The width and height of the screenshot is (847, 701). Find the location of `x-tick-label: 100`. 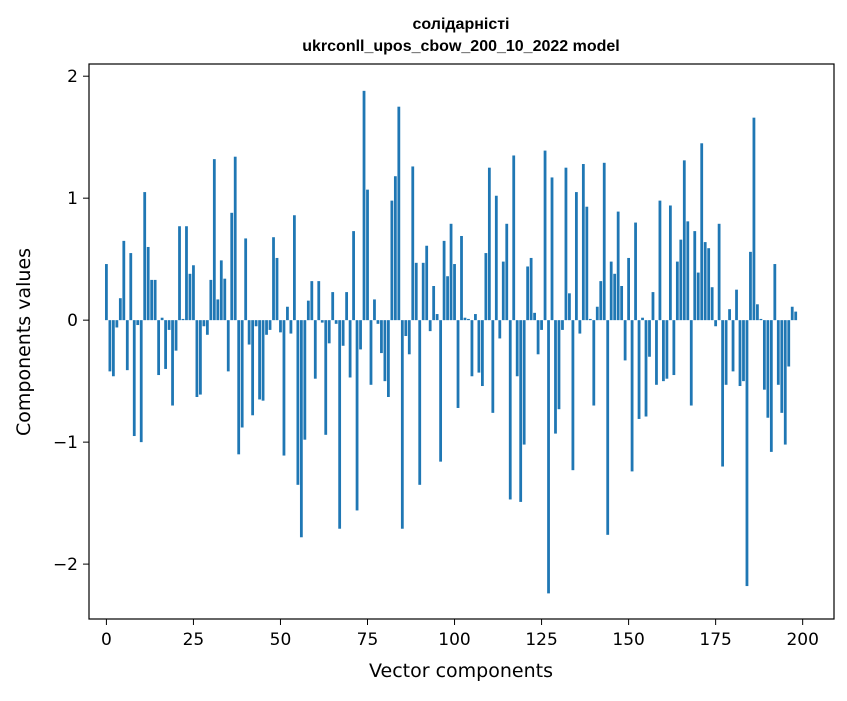

x-tick-label: 100 is located at coordinates (454, 640).